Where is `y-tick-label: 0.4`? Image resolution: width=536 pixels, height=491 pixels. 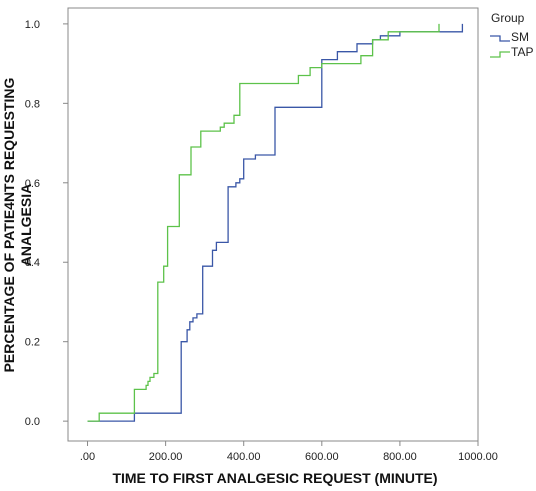
y-tick-label: 0.4 is located at coordinates (32, 263).